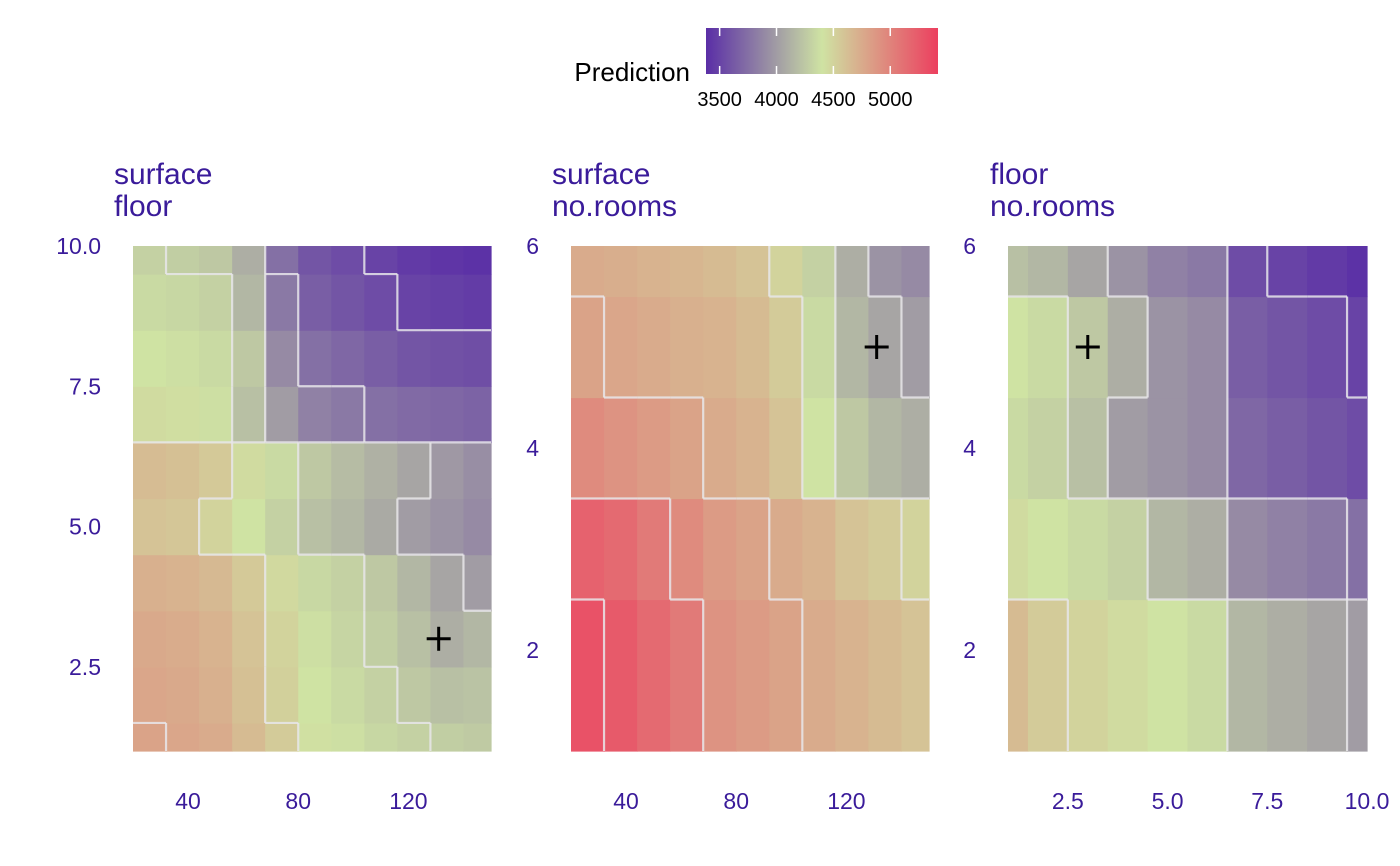 This screenshot has height=866, width=1400. Describe the element at coordinates (78, 456) in the screenshot. I see `y-axis-ticks: 2.5 5.0 7.5 10.0` at that location.